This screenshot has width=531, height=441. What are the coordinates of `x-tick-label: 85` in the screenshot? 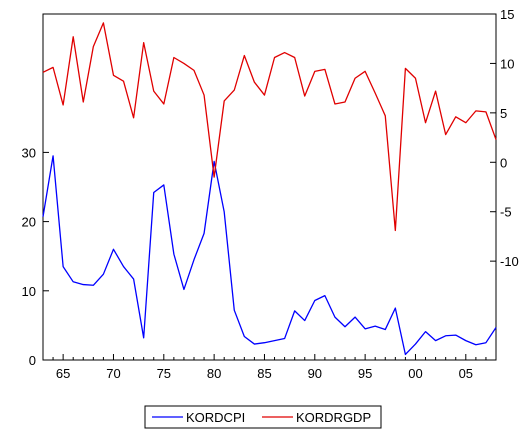 It's located at (264, 373).